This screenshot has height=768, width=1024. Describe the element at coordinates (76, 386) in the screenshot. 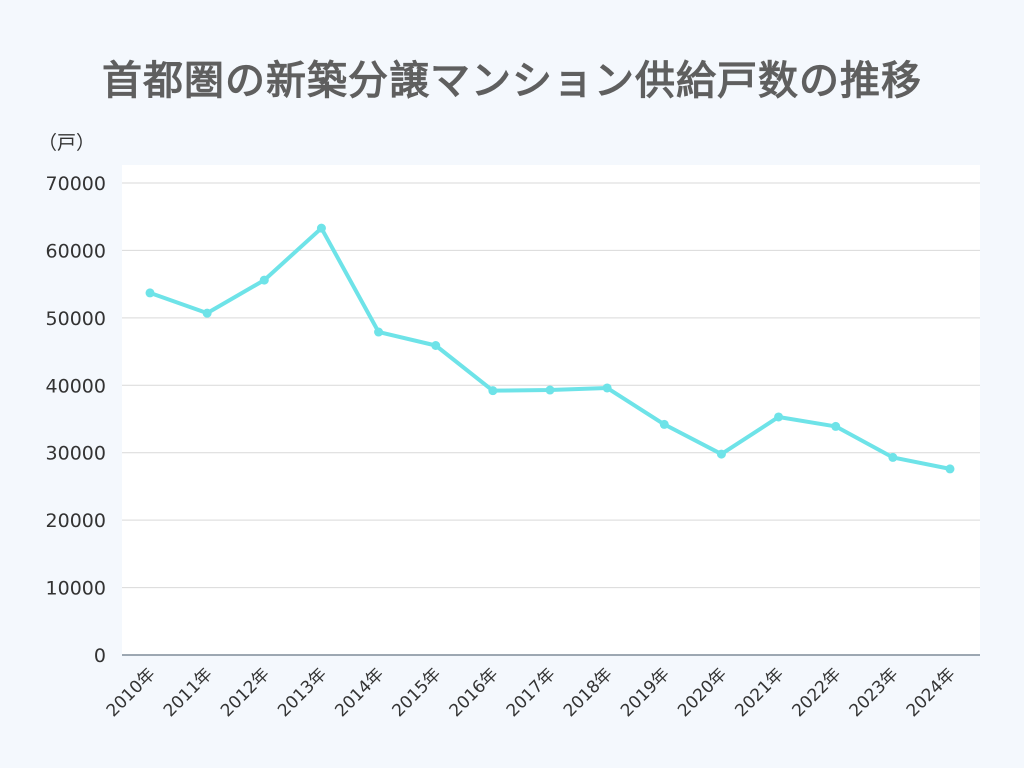

I see `y-tick-label: 40000` at that location.